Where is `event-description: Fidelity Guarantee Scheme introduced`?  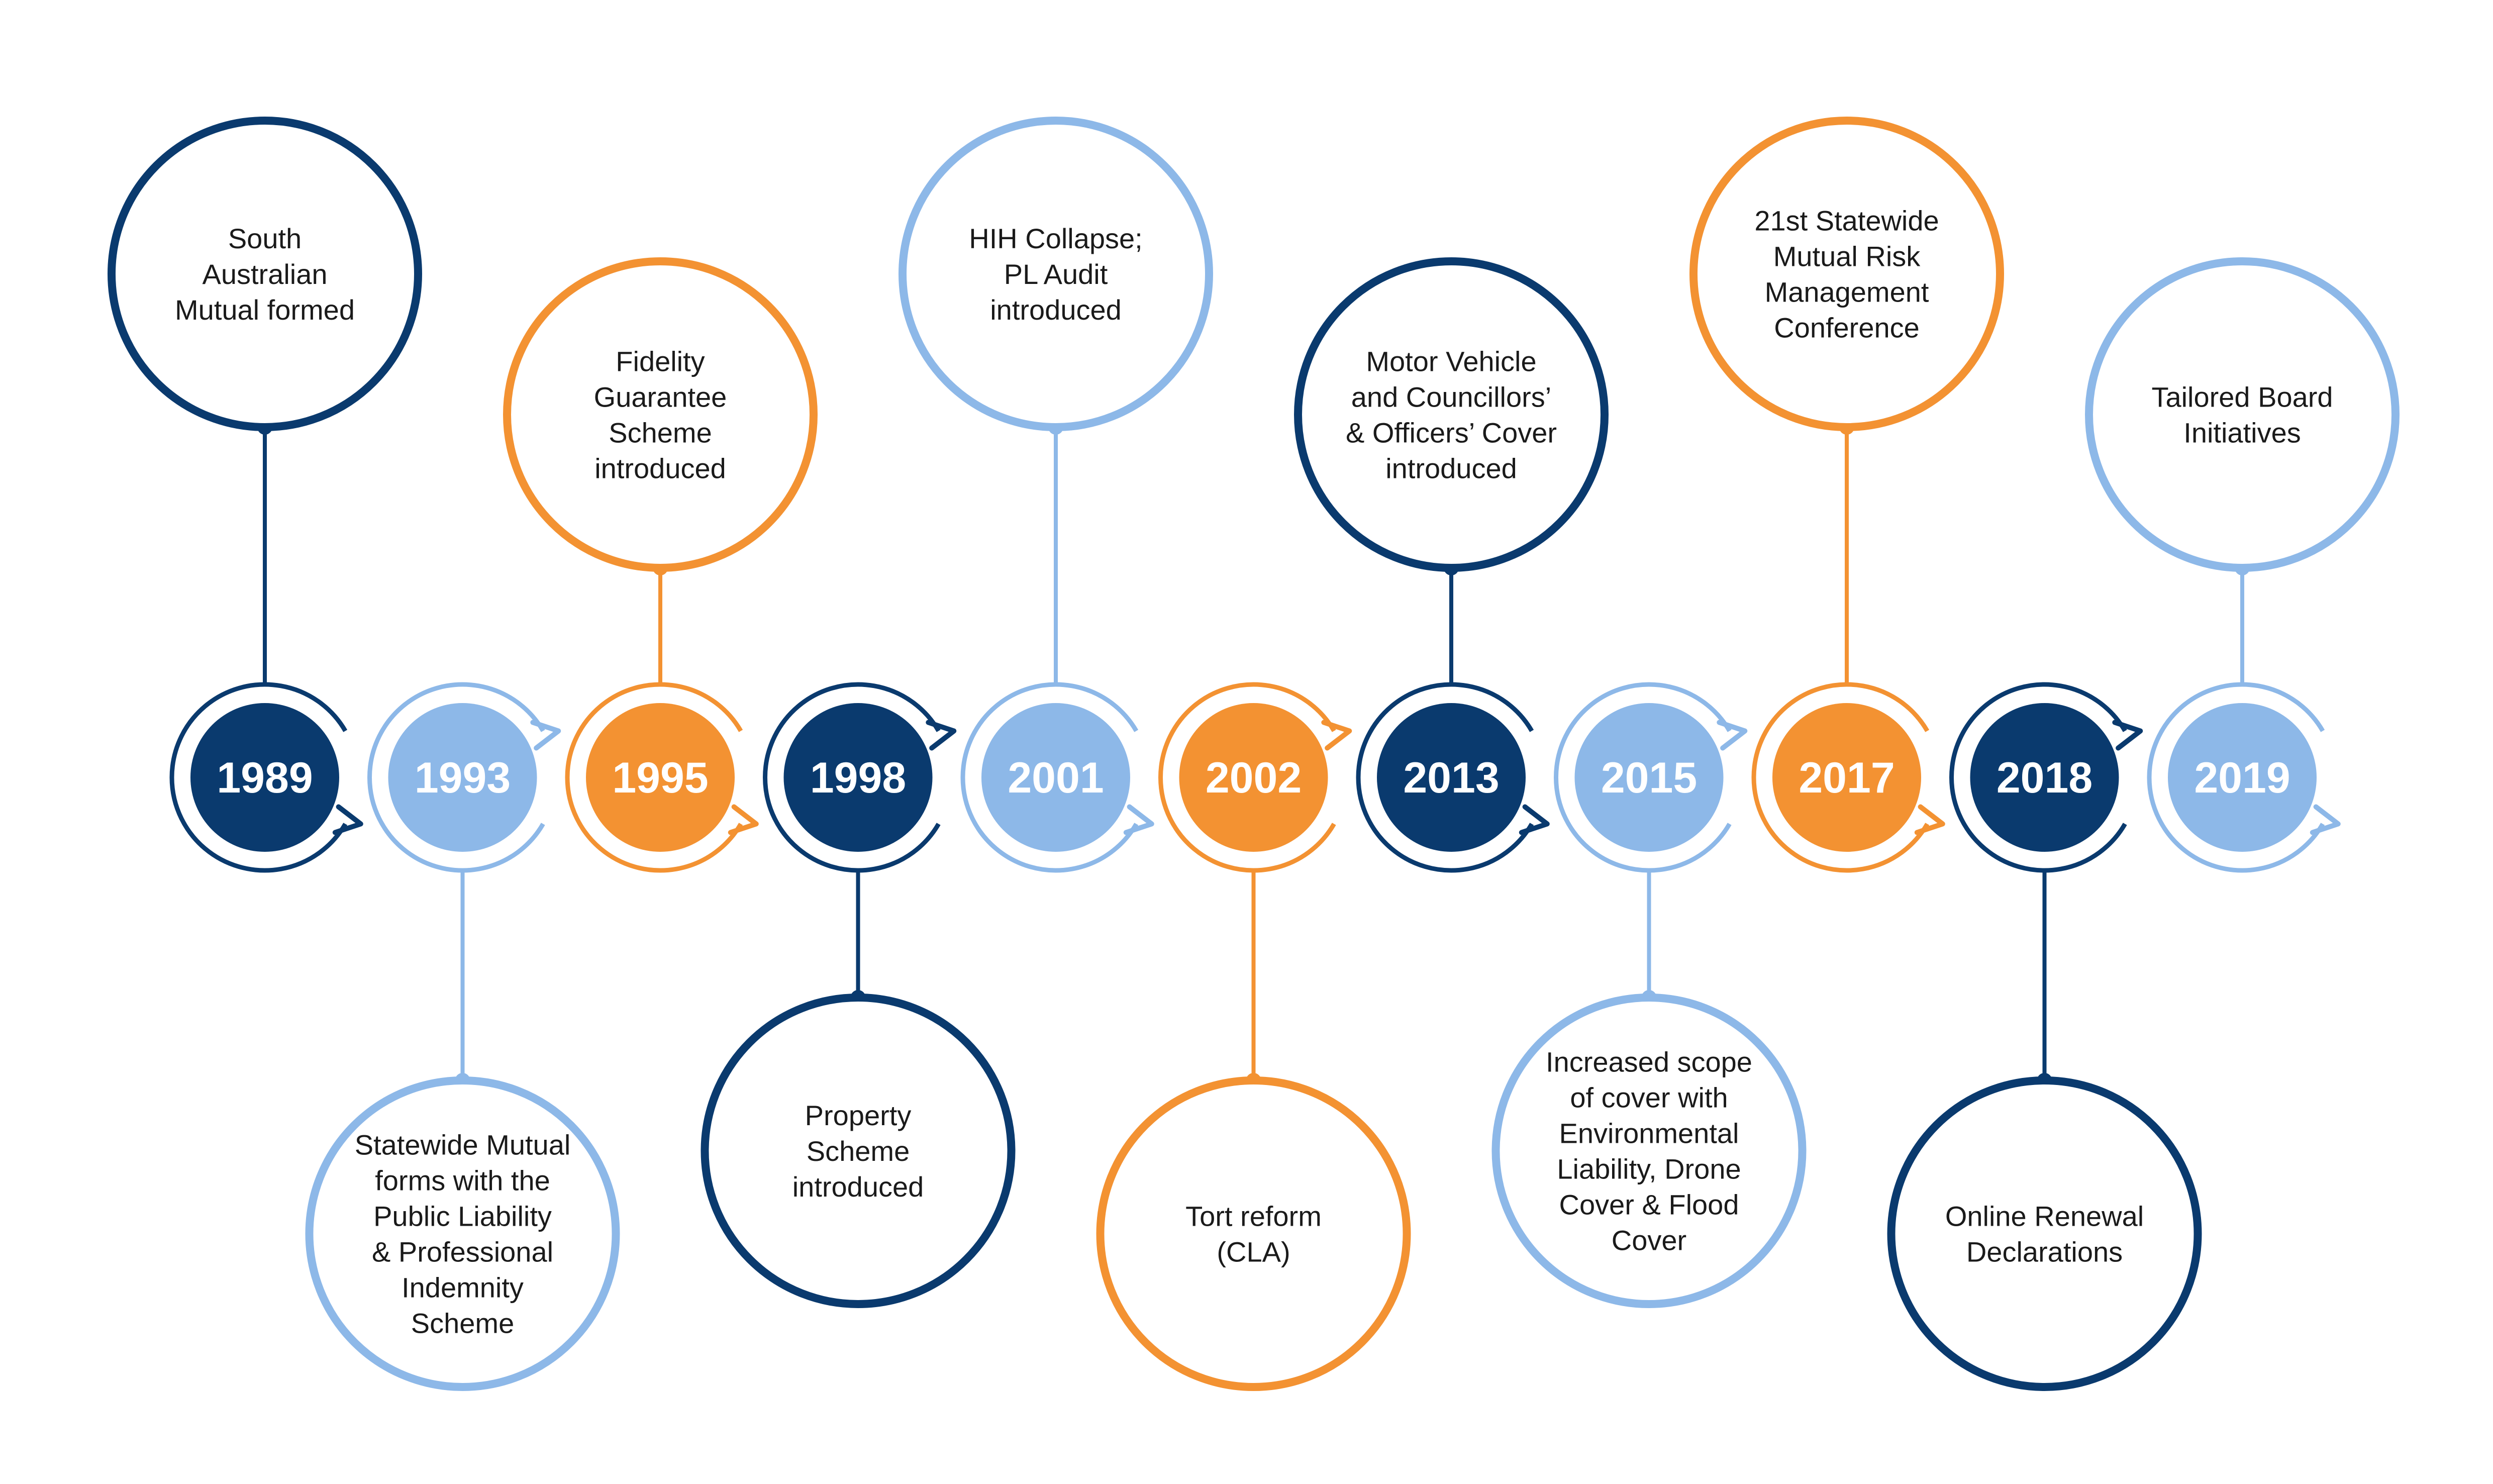
event-description: Fidelity Guarantee Scheme introduced is located at coordinates (660, 415).